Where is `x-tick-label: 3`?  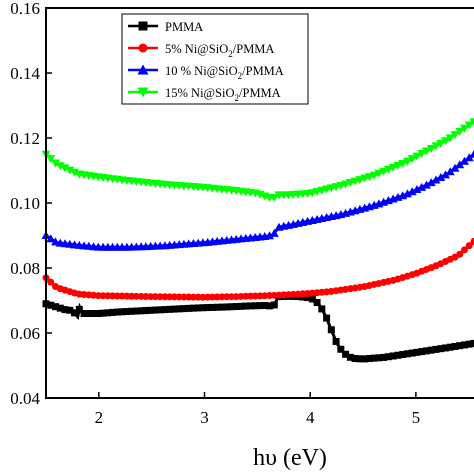 x-tick-label: 3 is located at coordinates (204, 417).